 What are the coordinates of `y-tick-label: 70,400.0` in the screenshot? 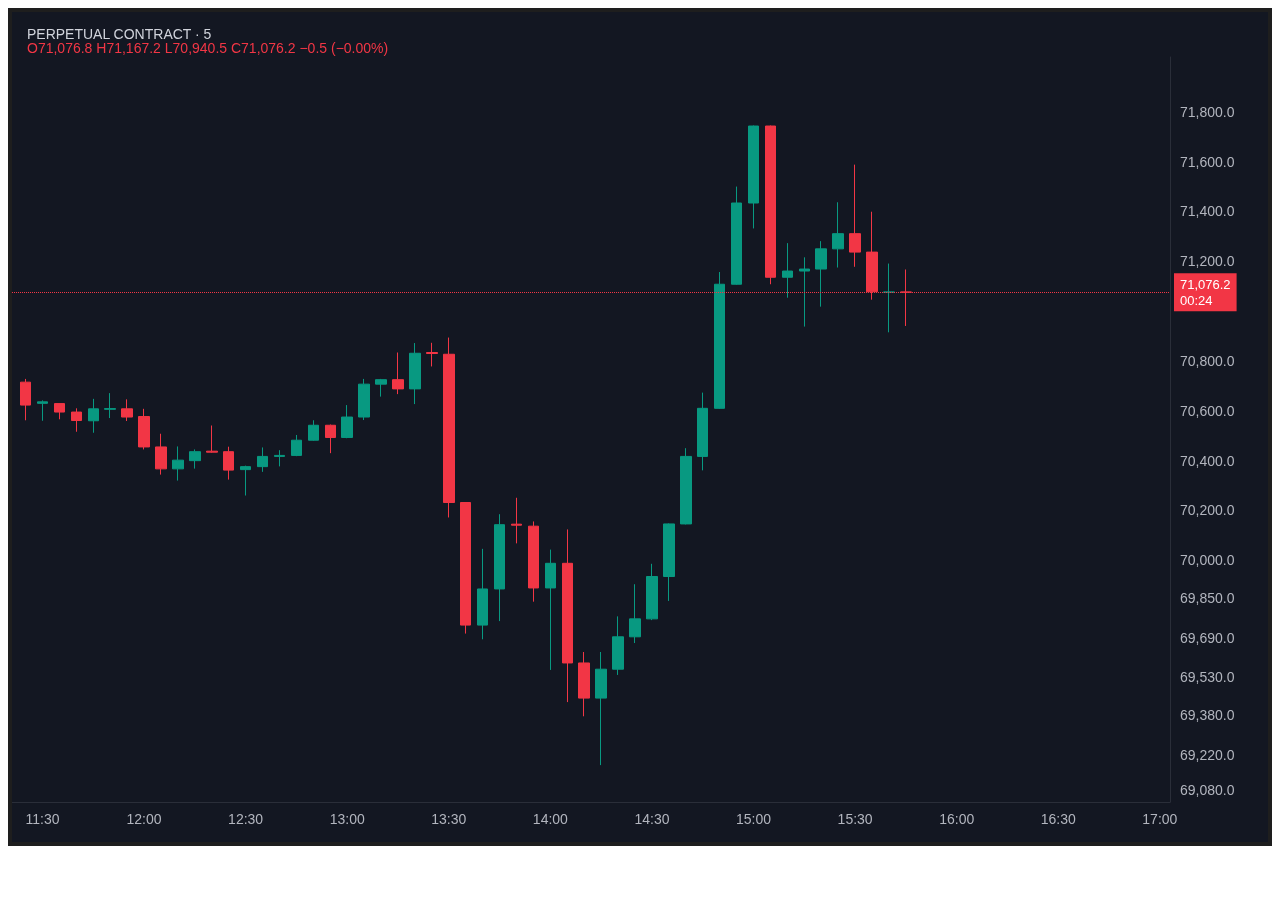 It's located at (1207, 460).